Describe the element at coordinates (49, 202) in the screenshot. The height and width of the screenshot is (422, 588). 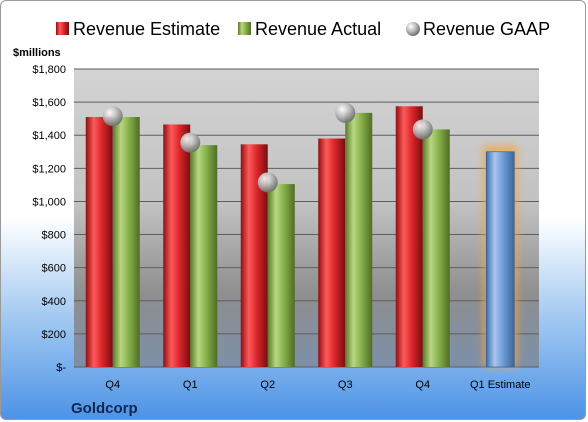
I see `y-tick-label: $1,000` at that location.